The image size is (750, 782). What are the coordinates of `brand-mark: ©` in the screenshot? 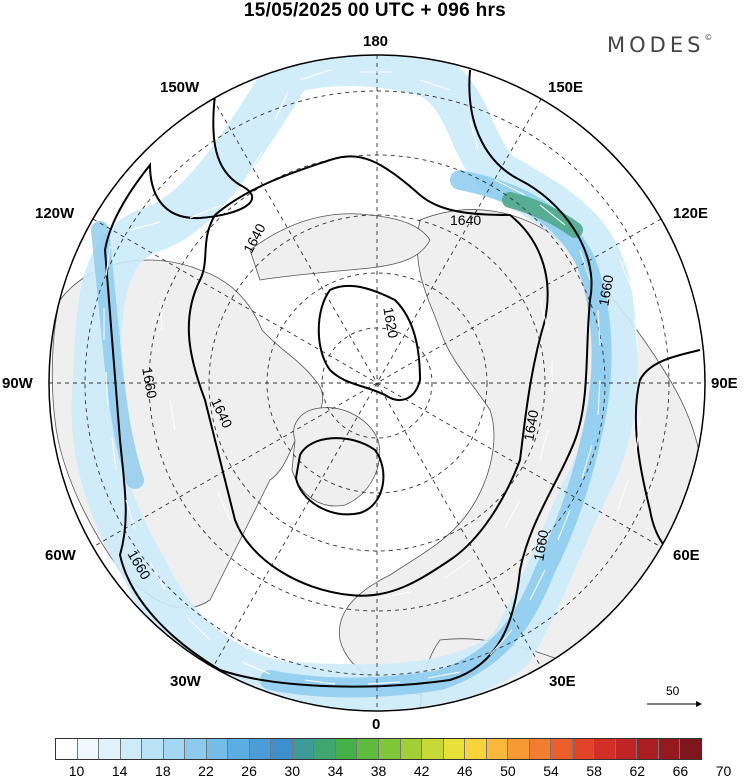 It's located at (708, 37).